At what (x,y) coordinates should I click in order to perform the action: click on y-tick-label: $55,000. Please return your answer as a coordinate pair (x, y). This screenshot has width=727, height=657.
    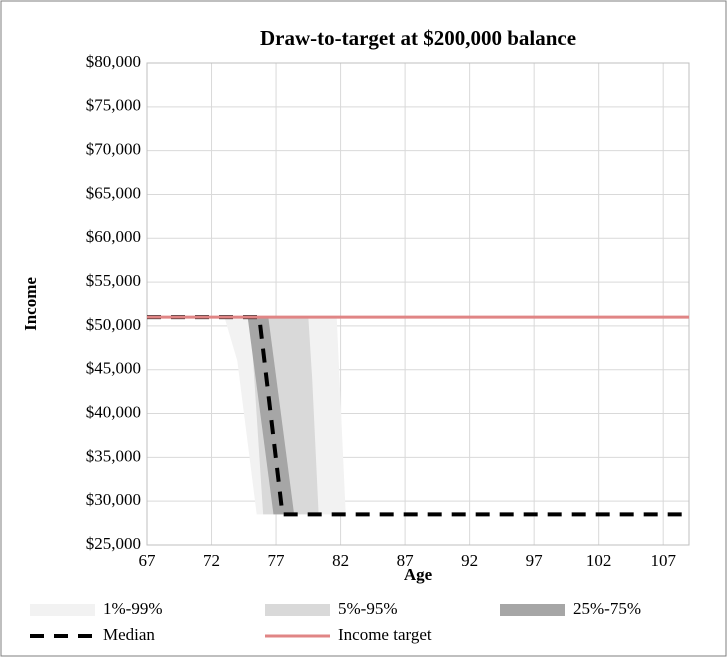
    Looking at the image, I should click on (113, 280).